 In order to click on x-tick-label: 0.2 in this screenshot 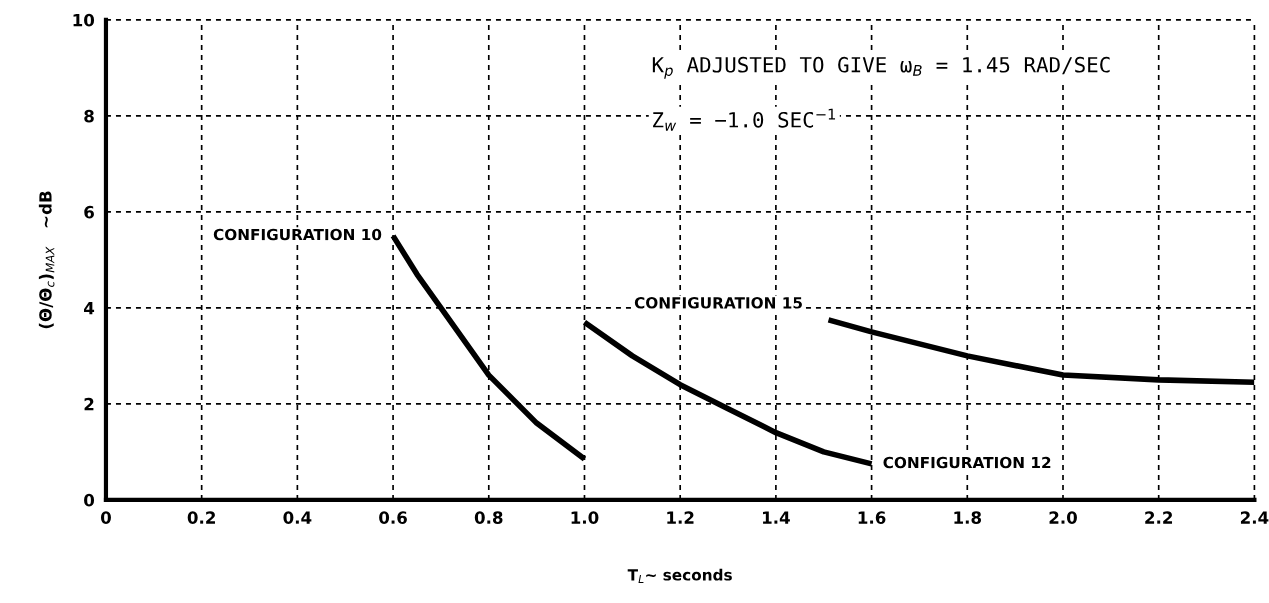, I will do `click(201, 517)`.